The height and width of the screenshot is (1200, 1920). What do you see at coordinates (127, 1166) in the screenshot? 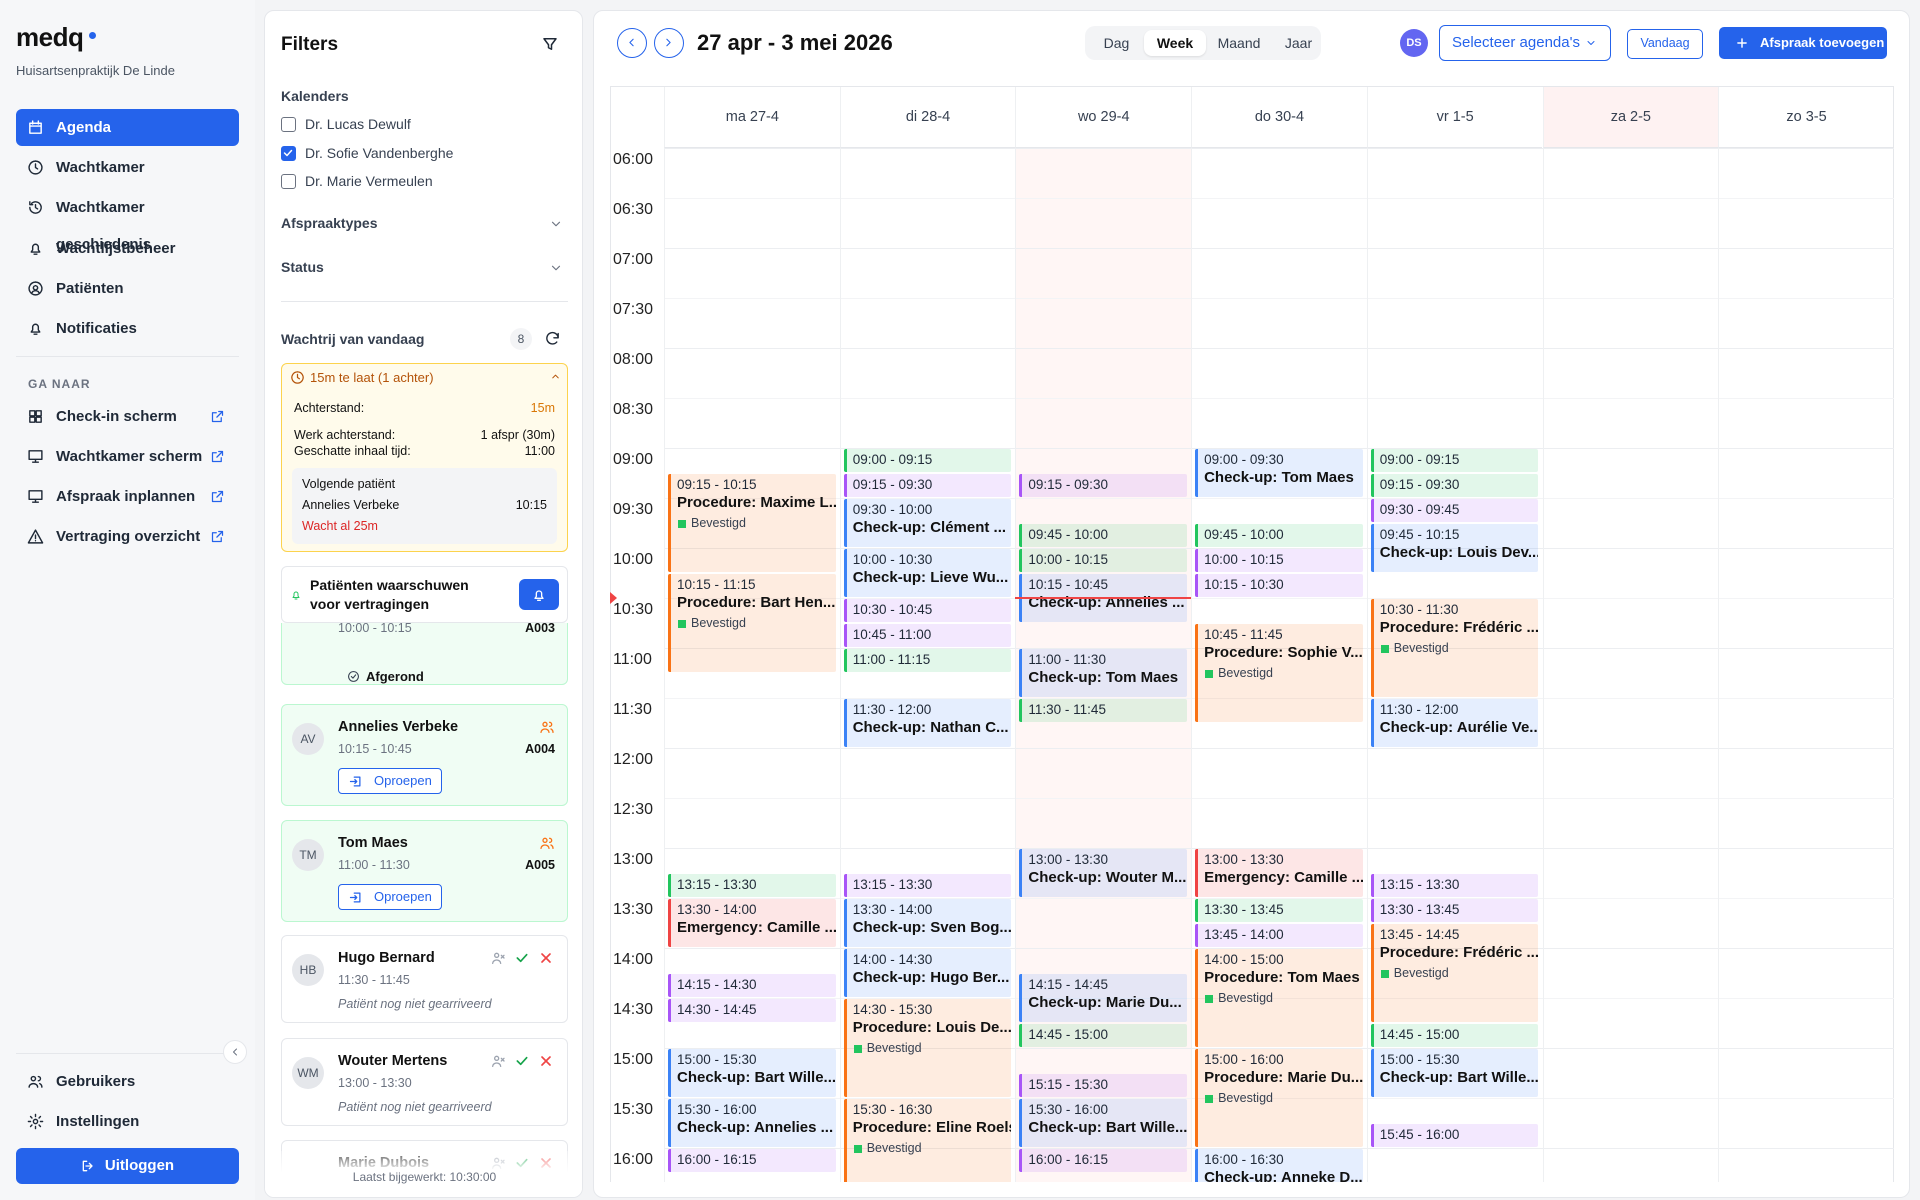
I see `logout-button: Uitloggen` at bounding box center [127, 1166].